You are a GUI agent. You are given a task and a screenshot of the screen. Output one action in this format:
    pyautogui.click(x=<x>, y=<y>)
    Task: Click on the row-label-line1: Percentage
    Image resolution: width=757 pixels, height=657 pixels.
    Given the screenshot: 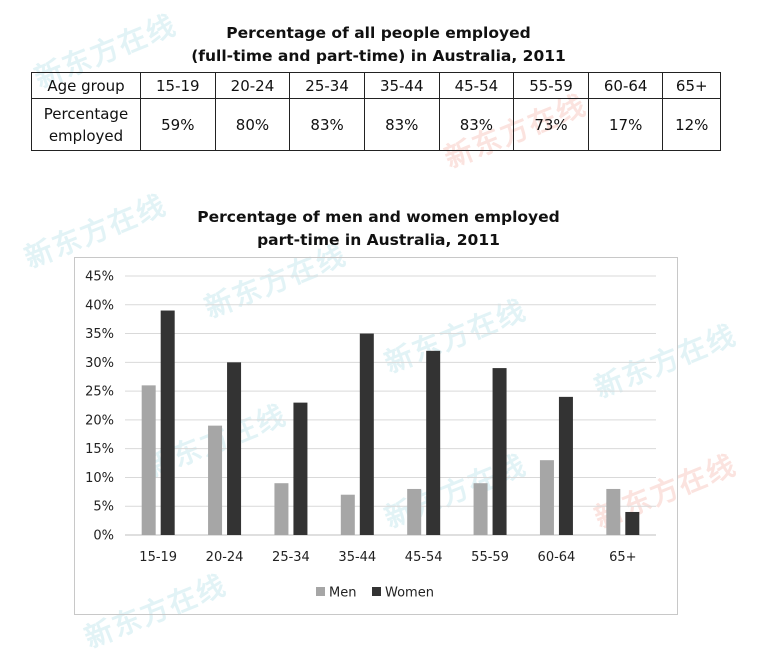 What is the action you would take?
    pyautogui.click(x=86, y=113)
    